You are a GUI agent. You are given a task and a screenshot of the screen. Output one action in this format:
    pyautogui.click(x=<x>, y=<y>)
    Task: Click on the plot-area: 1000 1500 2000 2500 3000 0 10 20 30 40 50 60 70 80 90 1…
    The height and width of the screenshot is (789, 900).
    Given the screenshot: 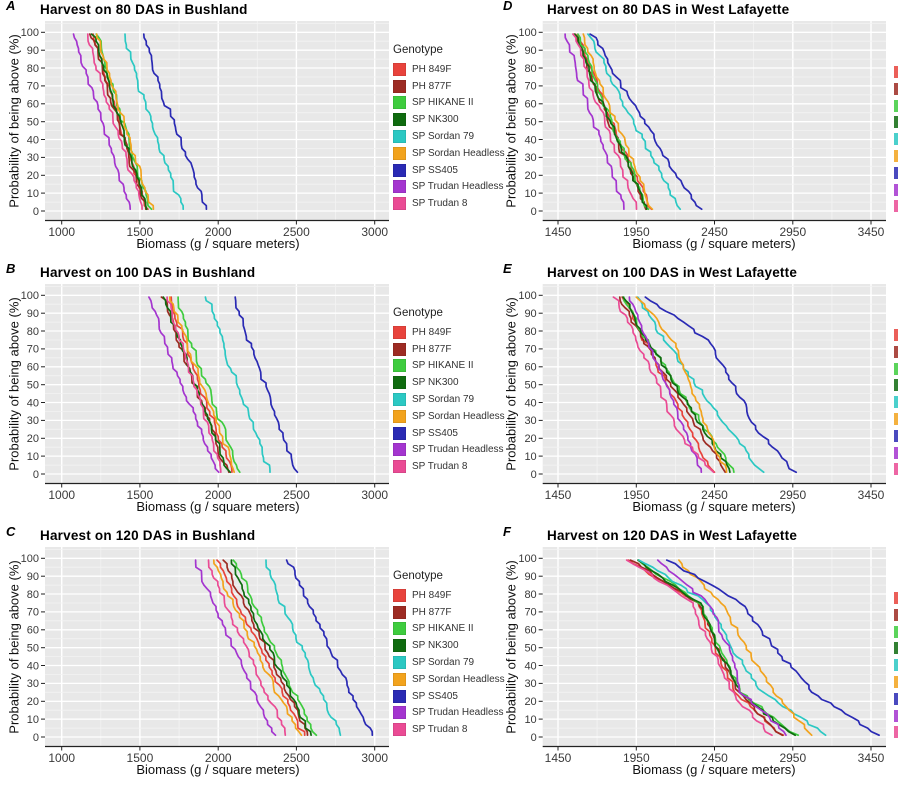 What is the action you would take?
    pyautogui.click(x=205, y=130)
    